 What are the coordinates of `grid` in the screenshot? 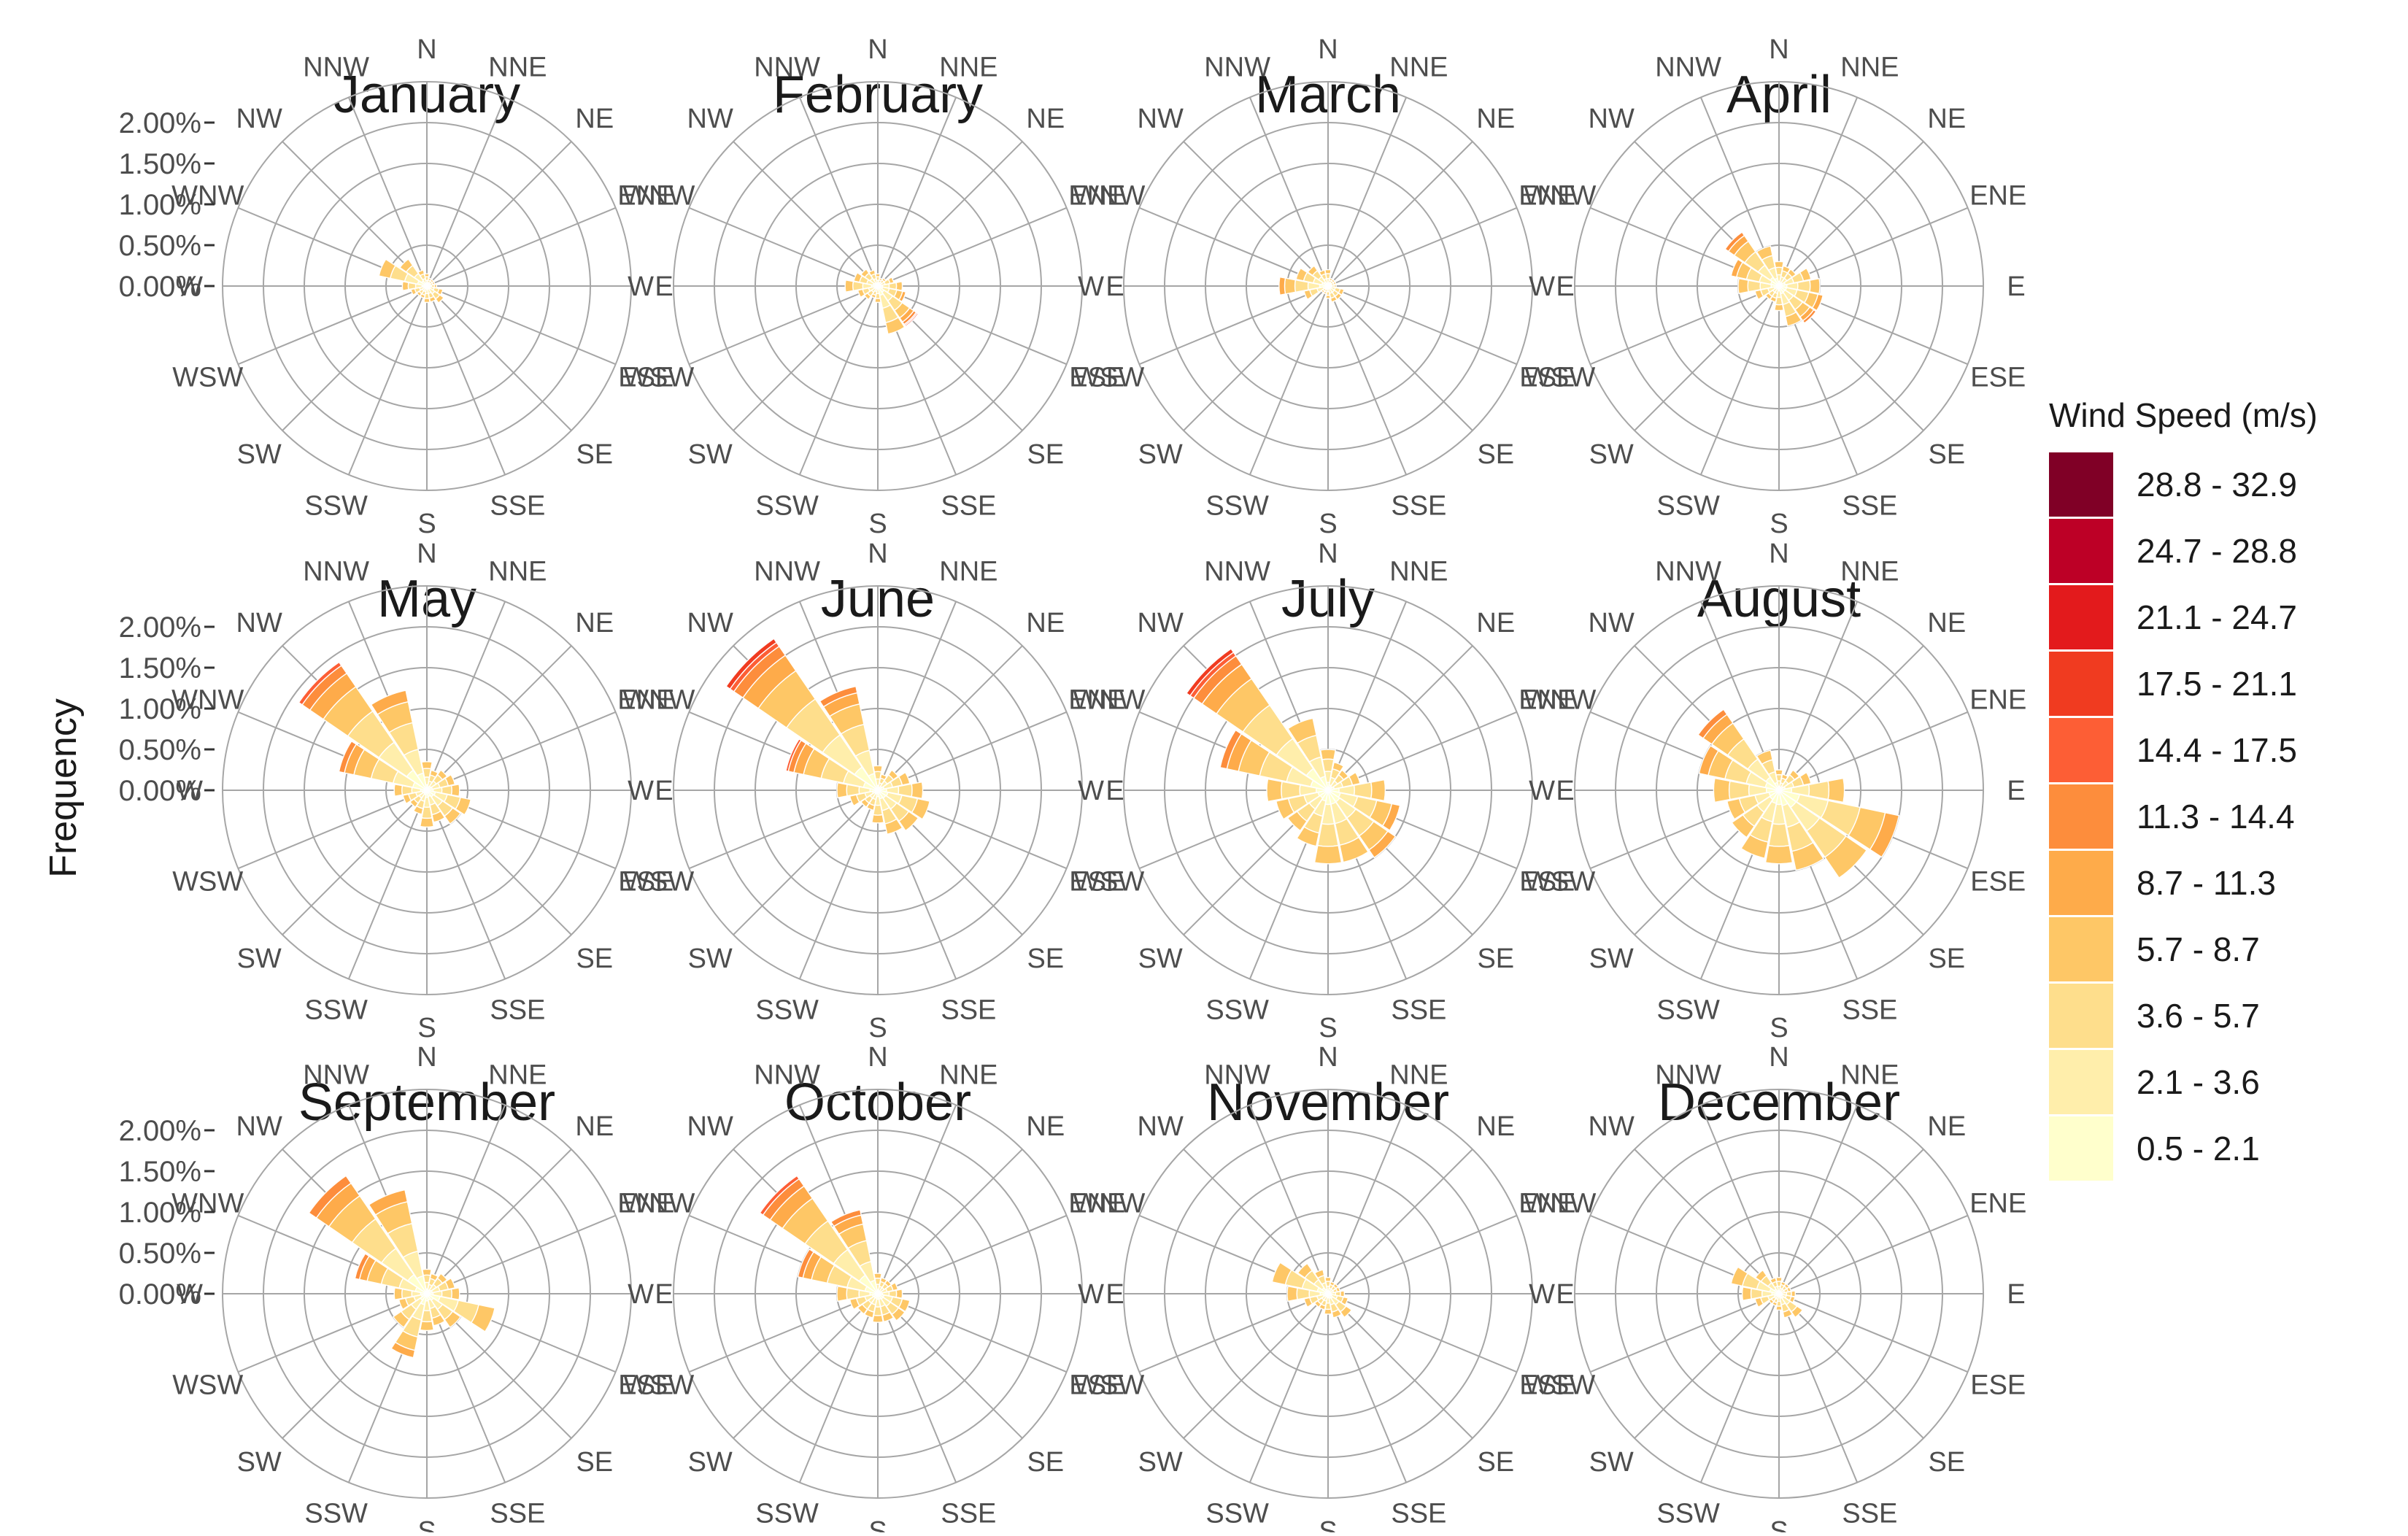 It's located at (878, 790).